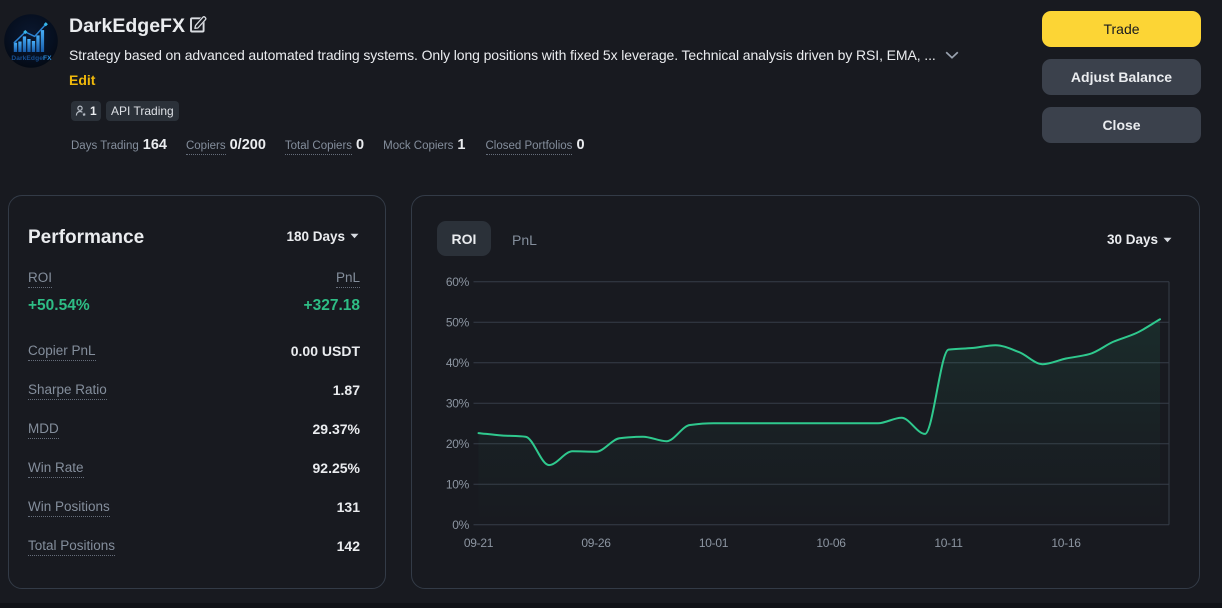 The width and height of the screenshot is (1222, 608). Describe the element at coordinates (460, 525) in the screenshot. I see `svg-text: 0%` at that location.